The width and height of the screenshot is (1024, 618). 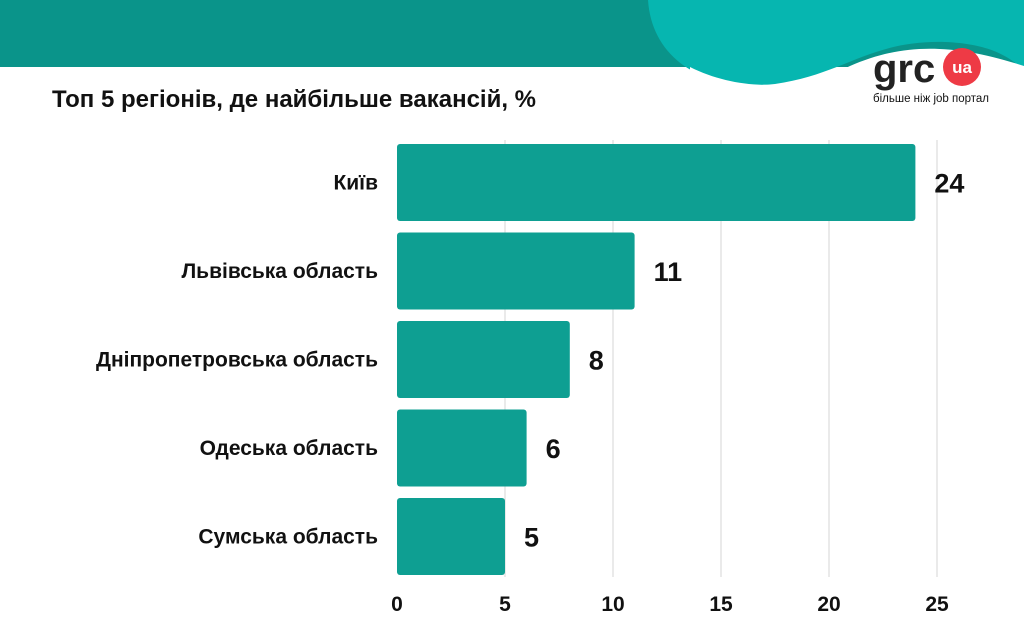 I want to click on logo-wordmark: grc, so click(x=904, y=69).